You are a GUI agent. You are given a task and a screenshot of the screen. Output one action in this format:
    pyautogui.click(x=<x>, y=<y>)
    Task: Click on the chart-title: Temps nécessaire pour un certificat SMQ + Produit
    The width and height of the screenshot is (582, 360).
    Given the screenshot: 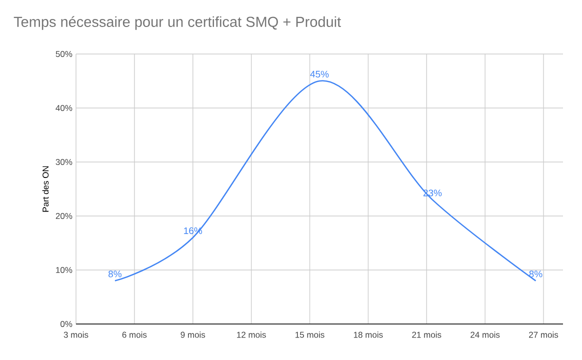 What is the action you would take?
    pyautogui.click(x=177, y=23)
    